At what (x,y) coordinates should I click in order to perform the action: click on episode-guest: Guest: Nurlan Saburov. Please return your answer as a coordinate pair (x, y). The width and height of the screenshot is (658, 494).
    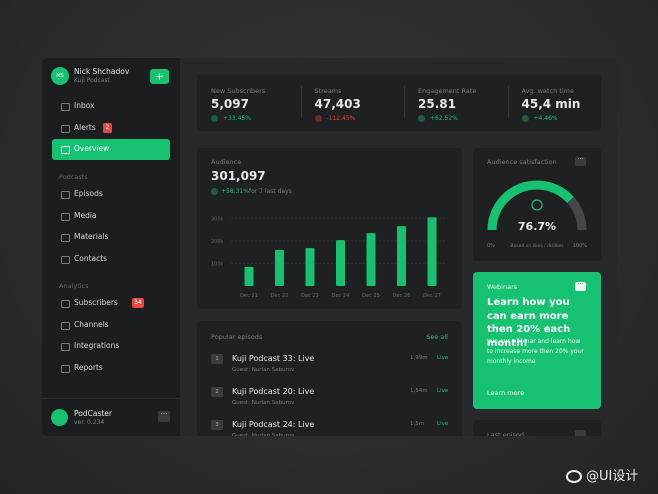
    Looking at the image, I should click on (263, 370).